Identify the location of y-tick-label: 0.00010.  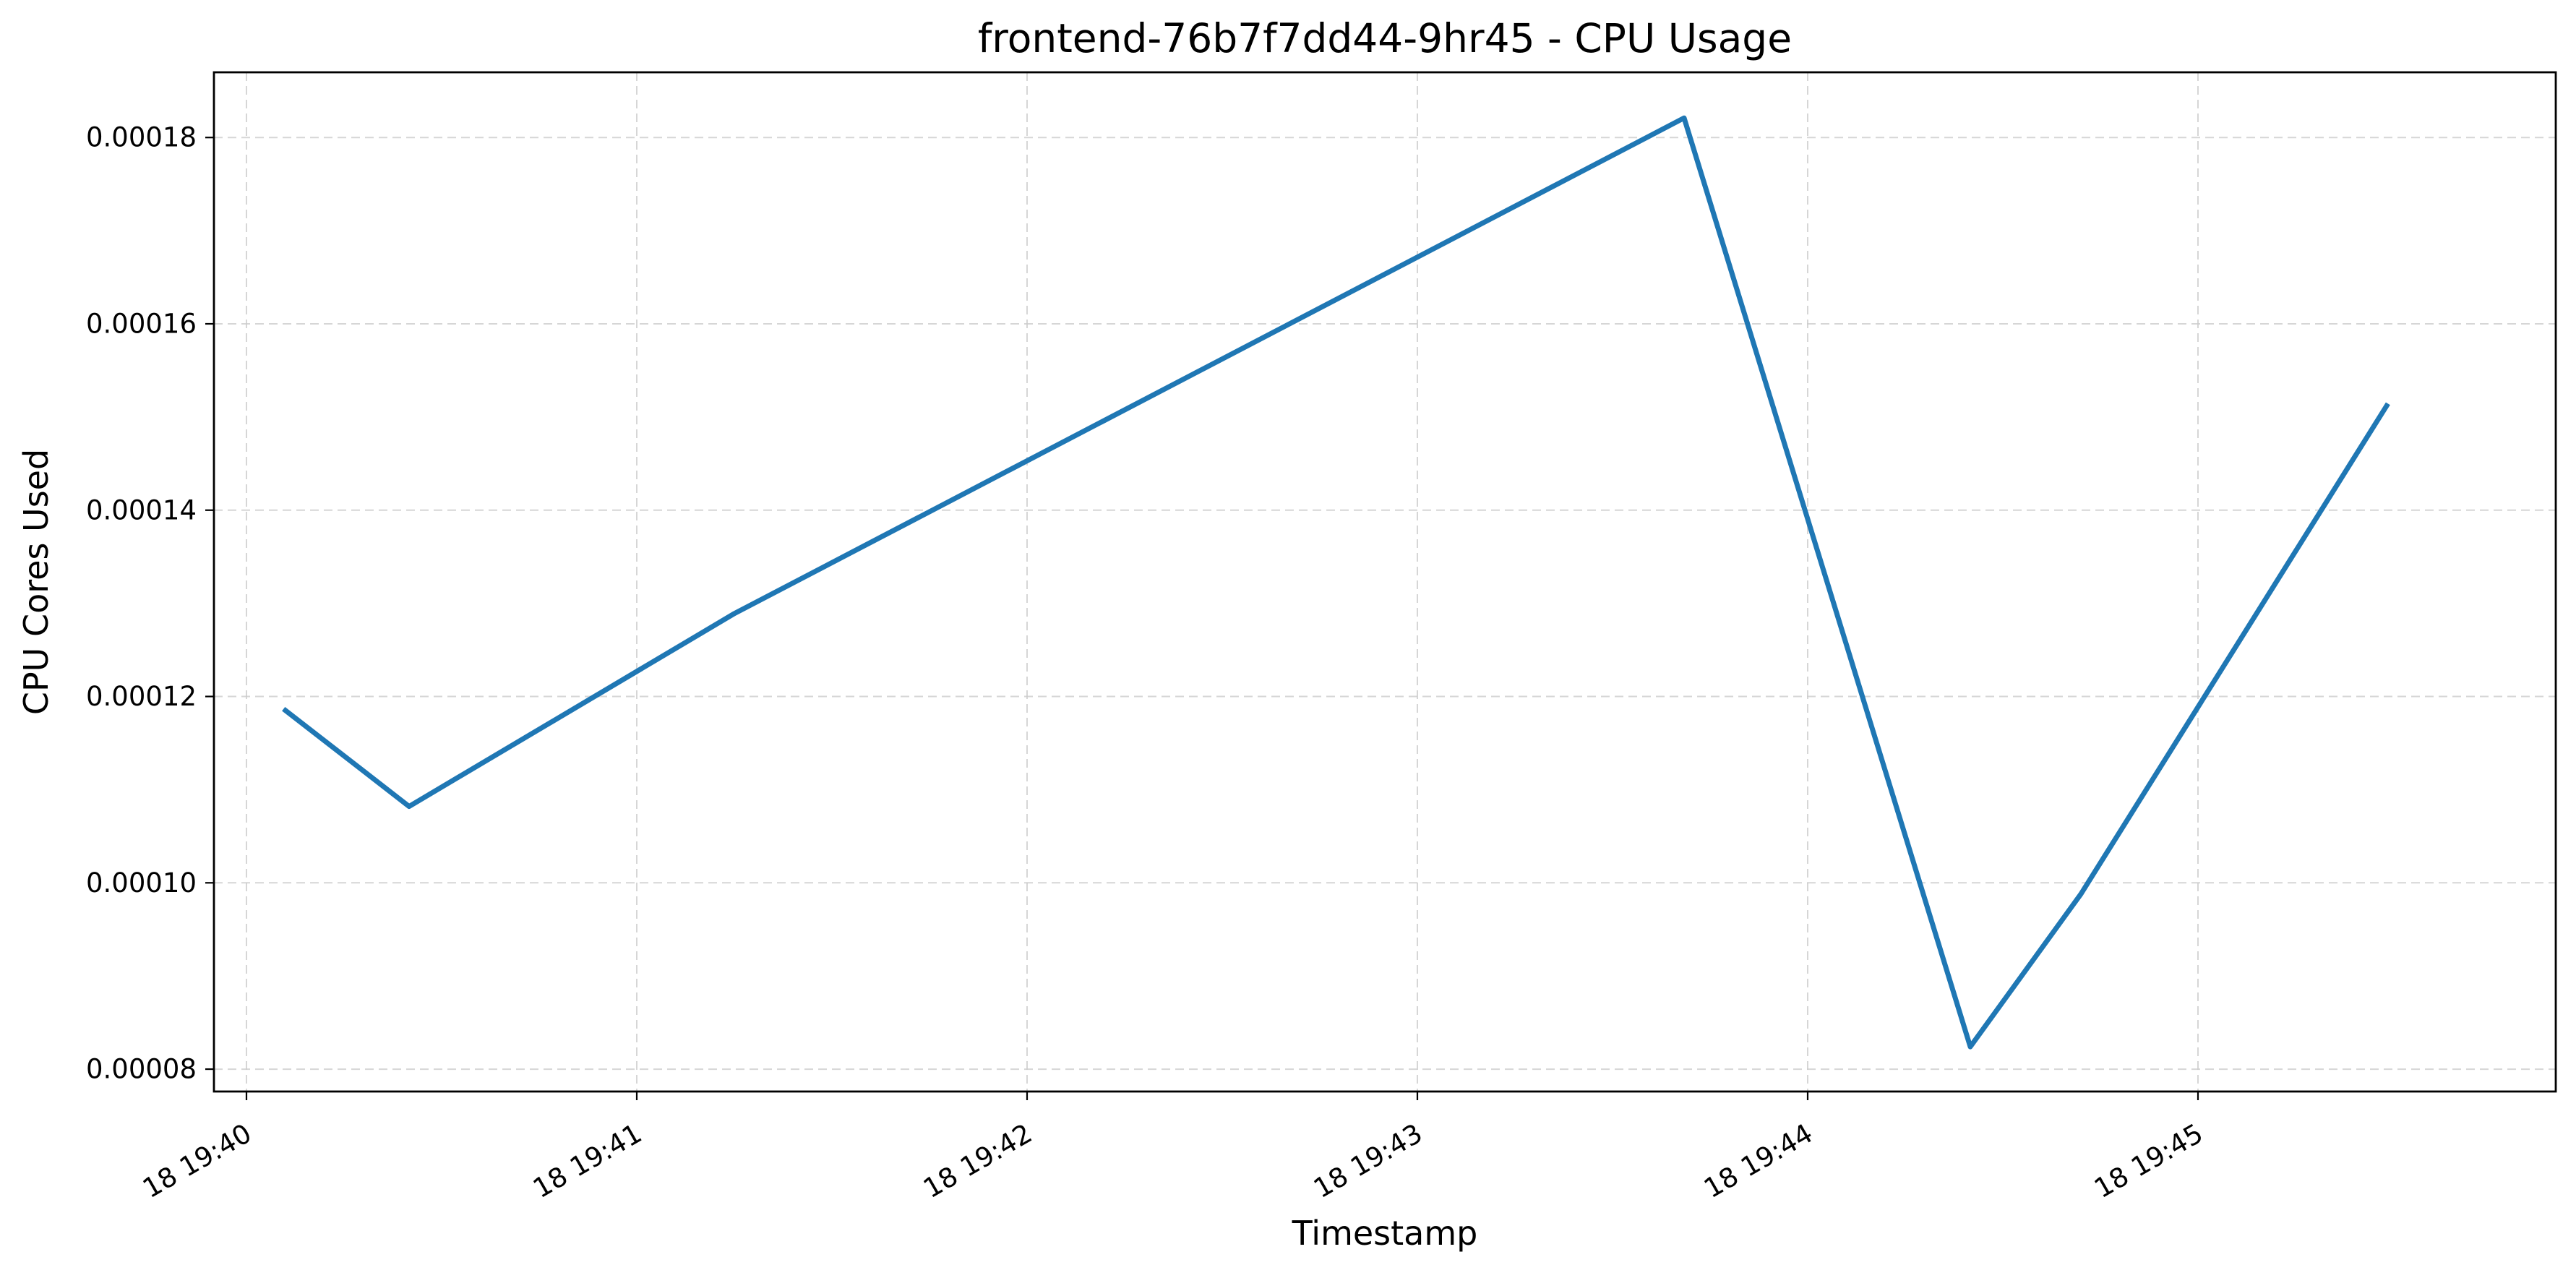
(141, 883).